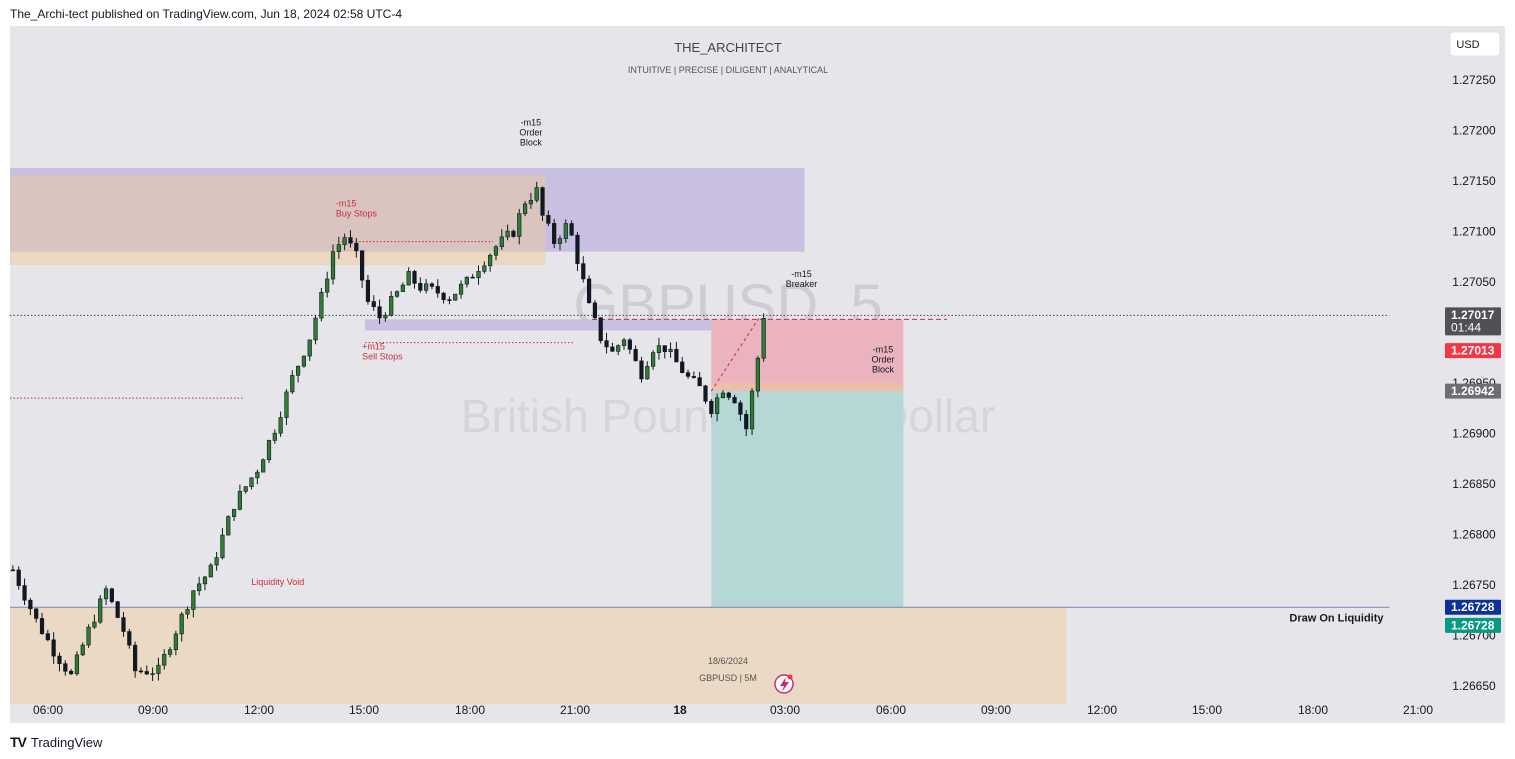 This screenshot has height=759, width=1515. I want to click on x-tick-label: 06:00, so click(48, 710).